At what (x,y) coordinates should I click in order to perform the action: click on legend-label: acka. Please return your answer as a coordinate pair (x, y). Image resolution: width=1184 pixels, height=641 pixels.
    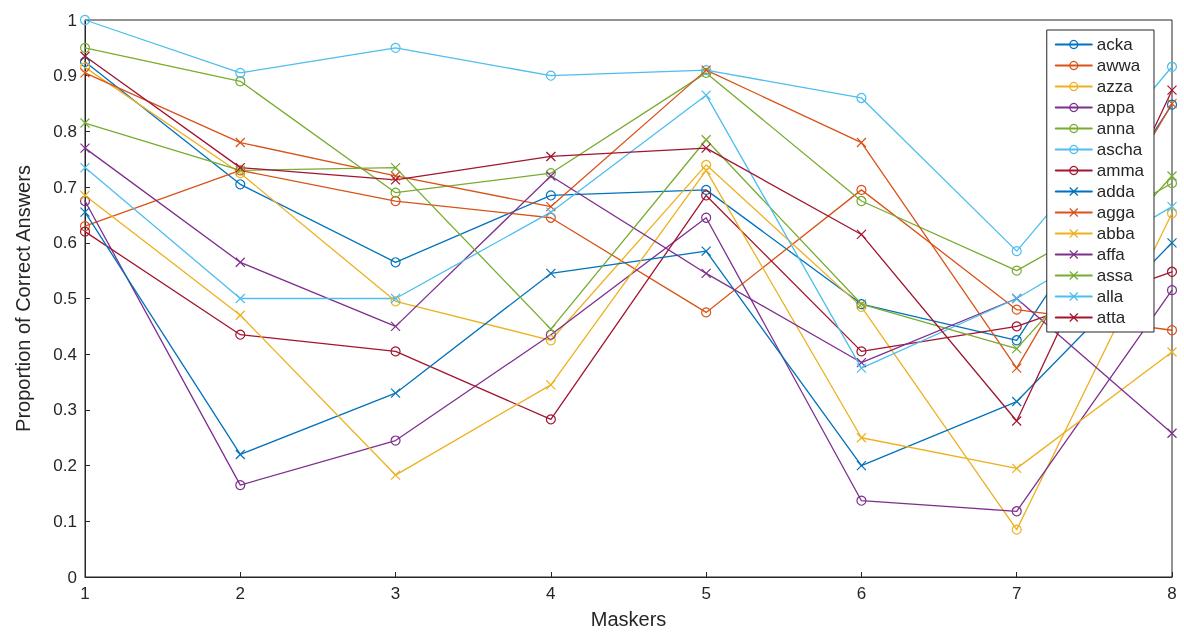
    Looking at the image, I should click on (1115, 44).